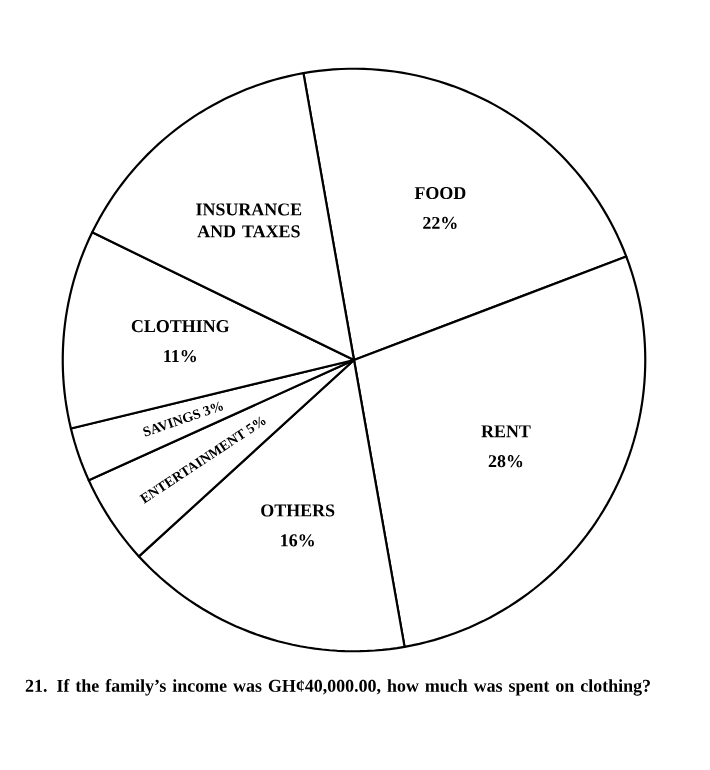  Describe the element at coordinates (297, 540) in the screenshot. I see `data-label: 16%` at that location.